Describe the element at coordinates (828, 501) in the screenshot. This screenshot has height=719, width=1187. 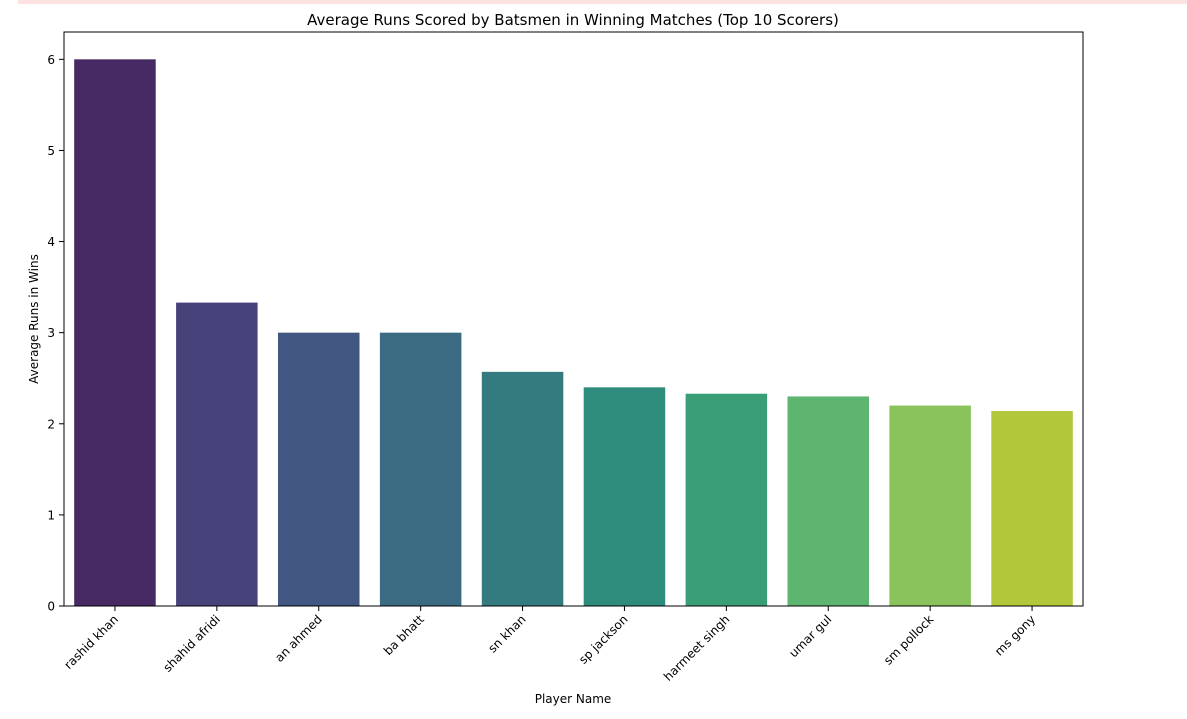
I see `bar-umar-gul` at that location.